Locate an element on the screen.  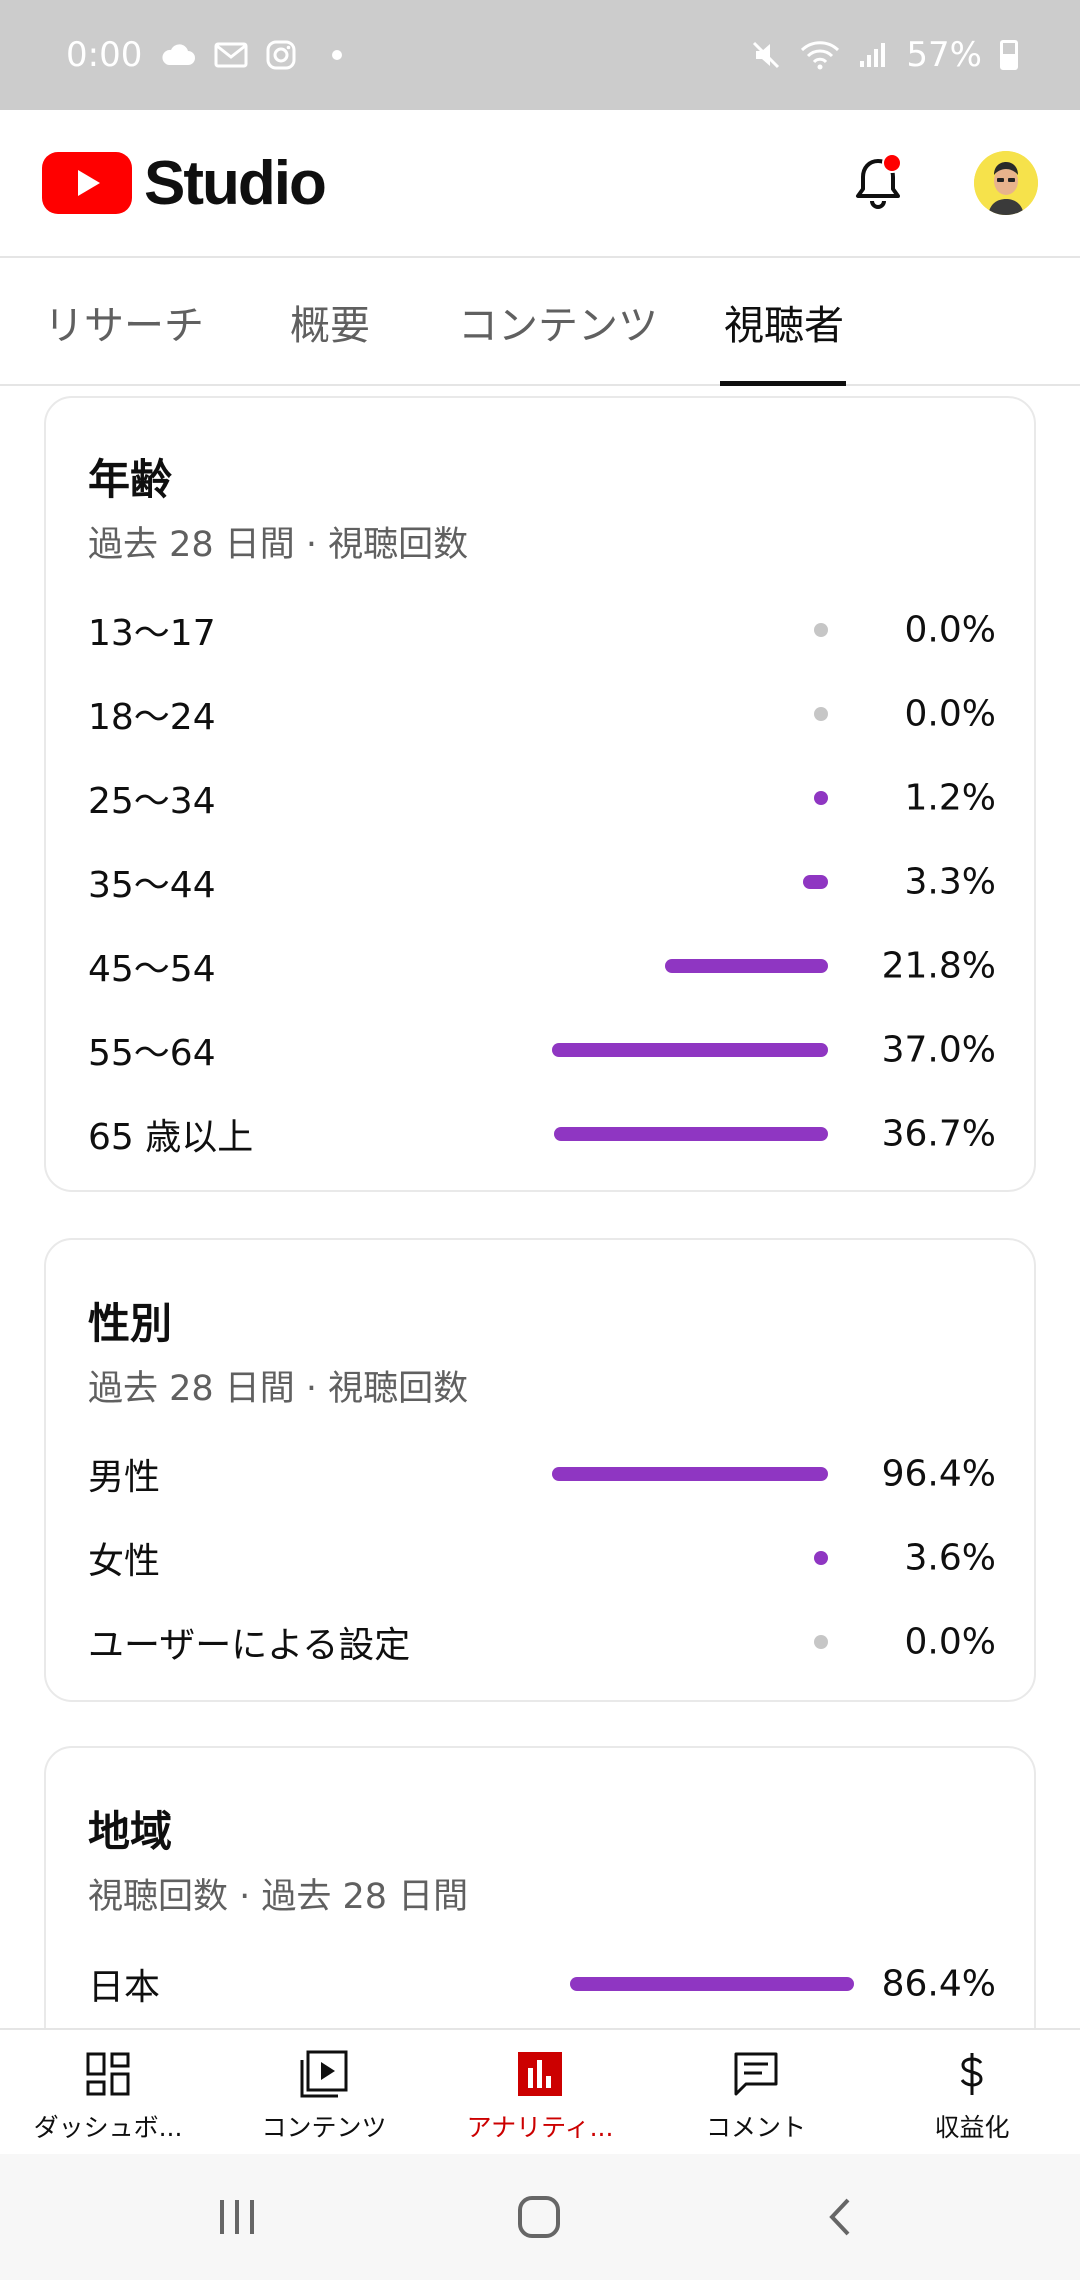
notifications-button is located at coordinates (878, 183).